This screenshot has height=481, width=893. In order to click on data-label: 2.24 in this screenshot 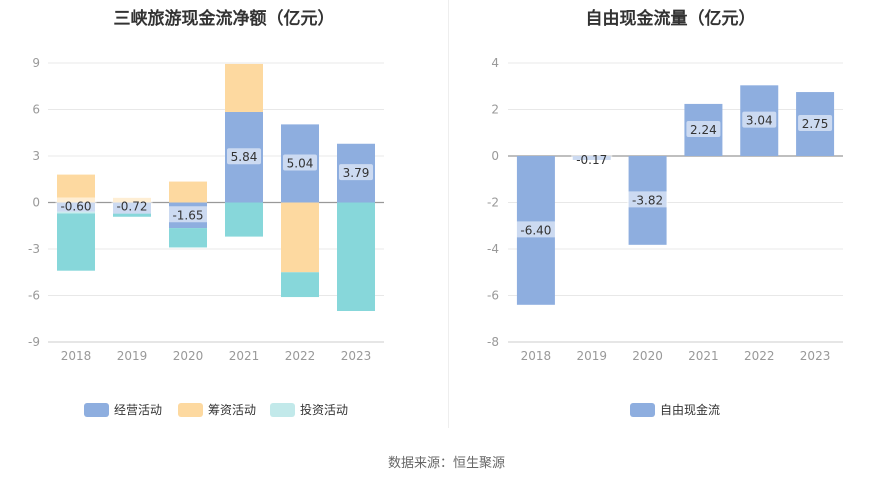, I will do `click(703, 130)`.